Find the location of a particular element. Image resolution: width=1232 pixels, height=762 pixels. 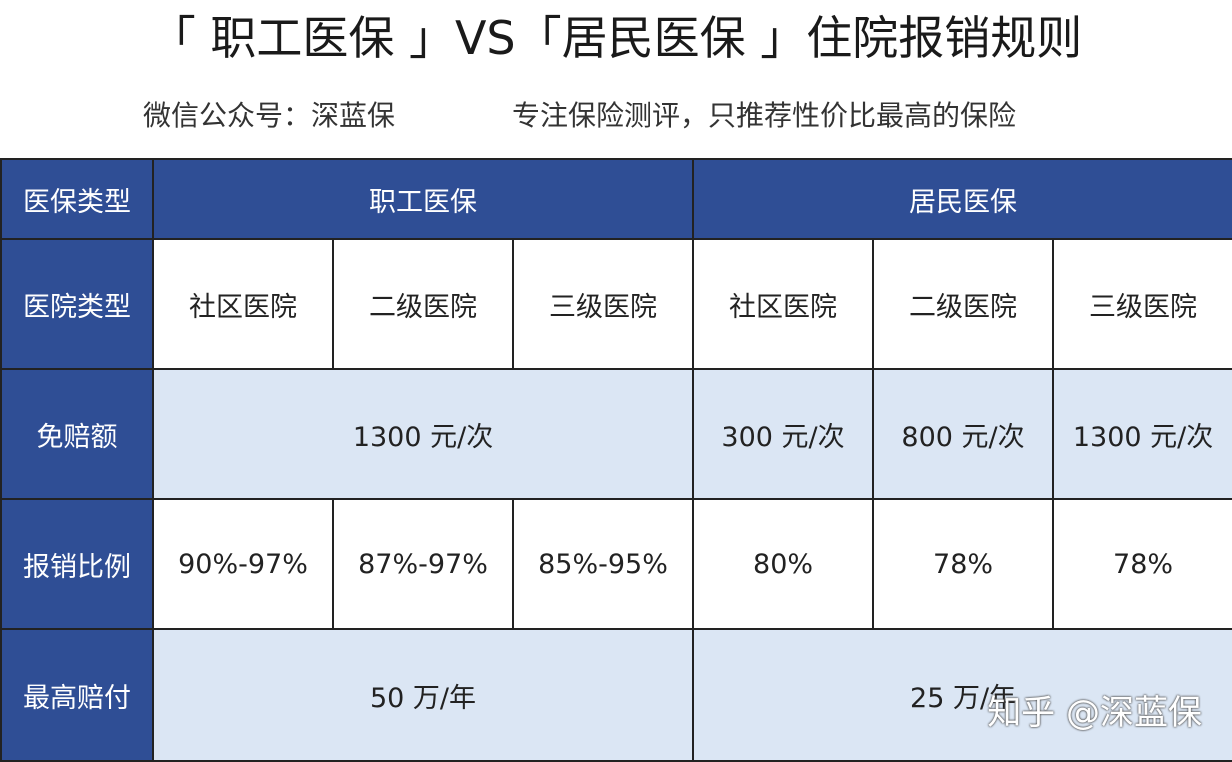

subtitle-right: 专注保险测评，只推荐性价比最高的保险 is located at coordinates (764, 115).